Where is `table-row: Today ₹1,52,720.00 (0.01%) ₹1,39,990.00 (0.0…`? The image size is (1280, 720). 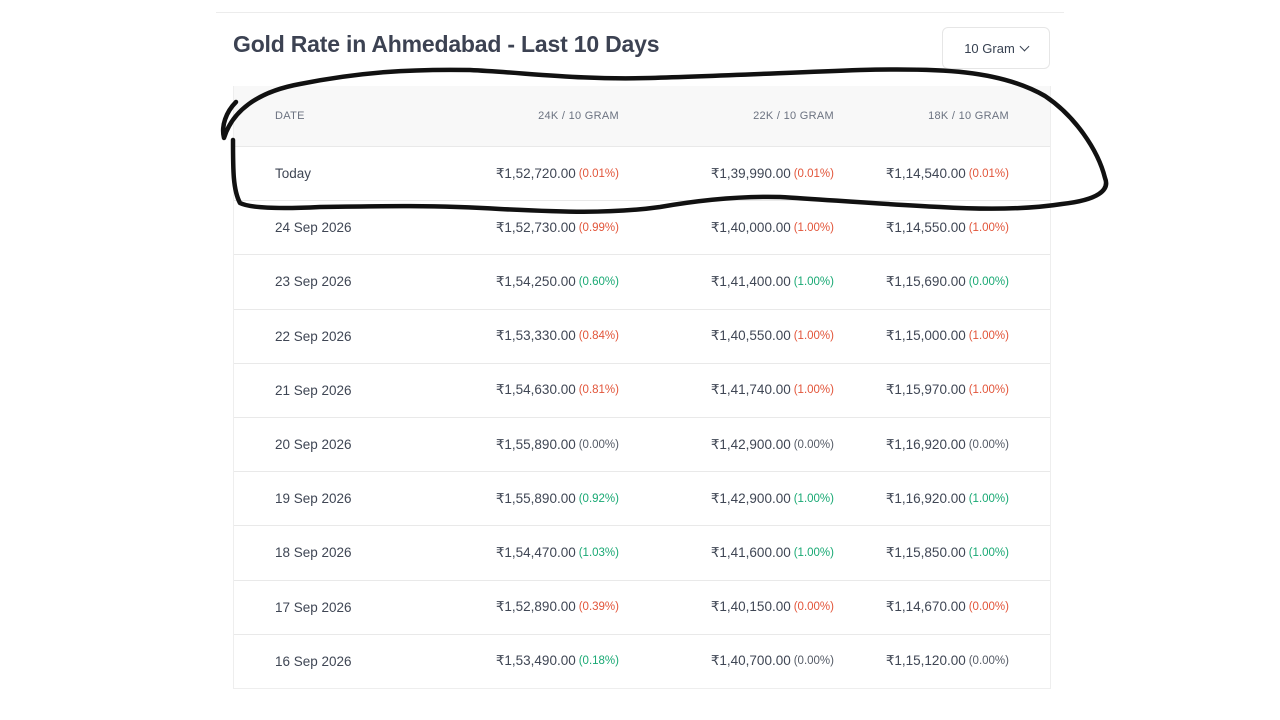
table-row: Today ₹1,52,720.00 (0.01%) ₹1,39,990.00 (0.0… is located at coordinates (642, 173).